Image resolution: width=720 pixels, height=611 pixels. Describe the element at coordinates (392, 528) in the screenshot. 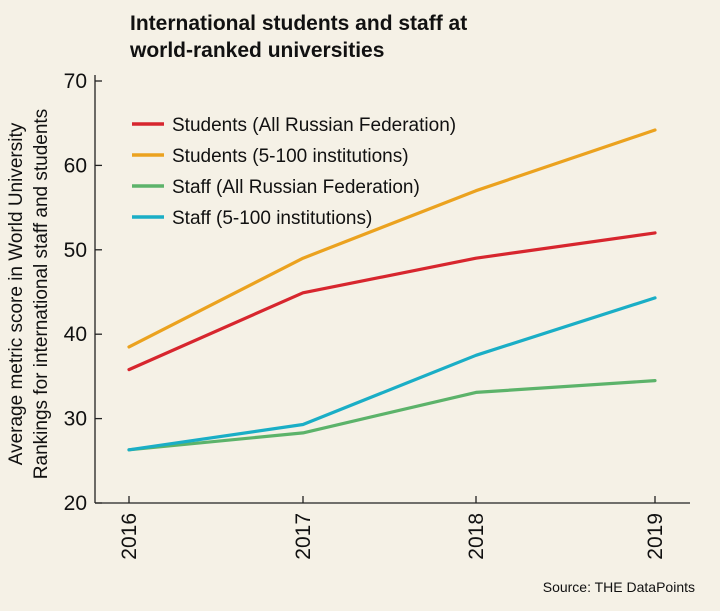

I see `x-ticks: 2016 2017 2018 2019` at that location.